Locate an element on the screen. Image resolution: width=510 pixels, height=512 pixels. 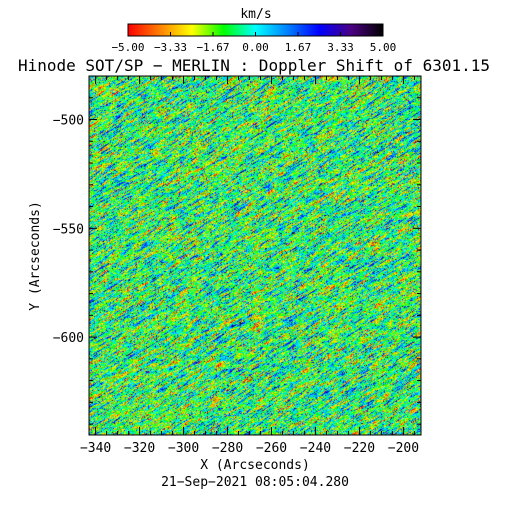
x-axis-label: X (Arcseconds) is located at coordinates (255, 465).